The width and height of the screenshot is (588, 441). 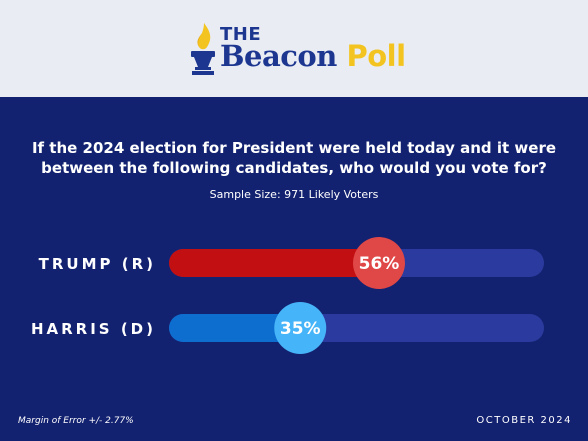 What do you see at coordinates (274, 263) in the screenshot?
I see `bar-trump` at bounding box center [274, 263].